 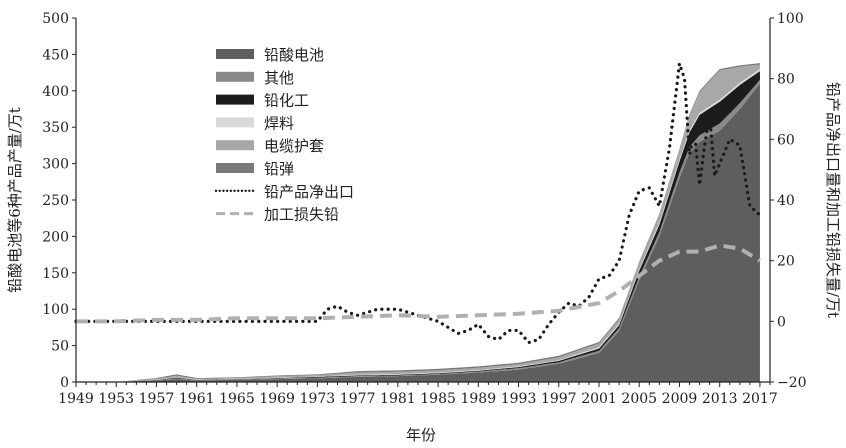 I want to click on left-tick-label: 400, so click(x=55, y=92).